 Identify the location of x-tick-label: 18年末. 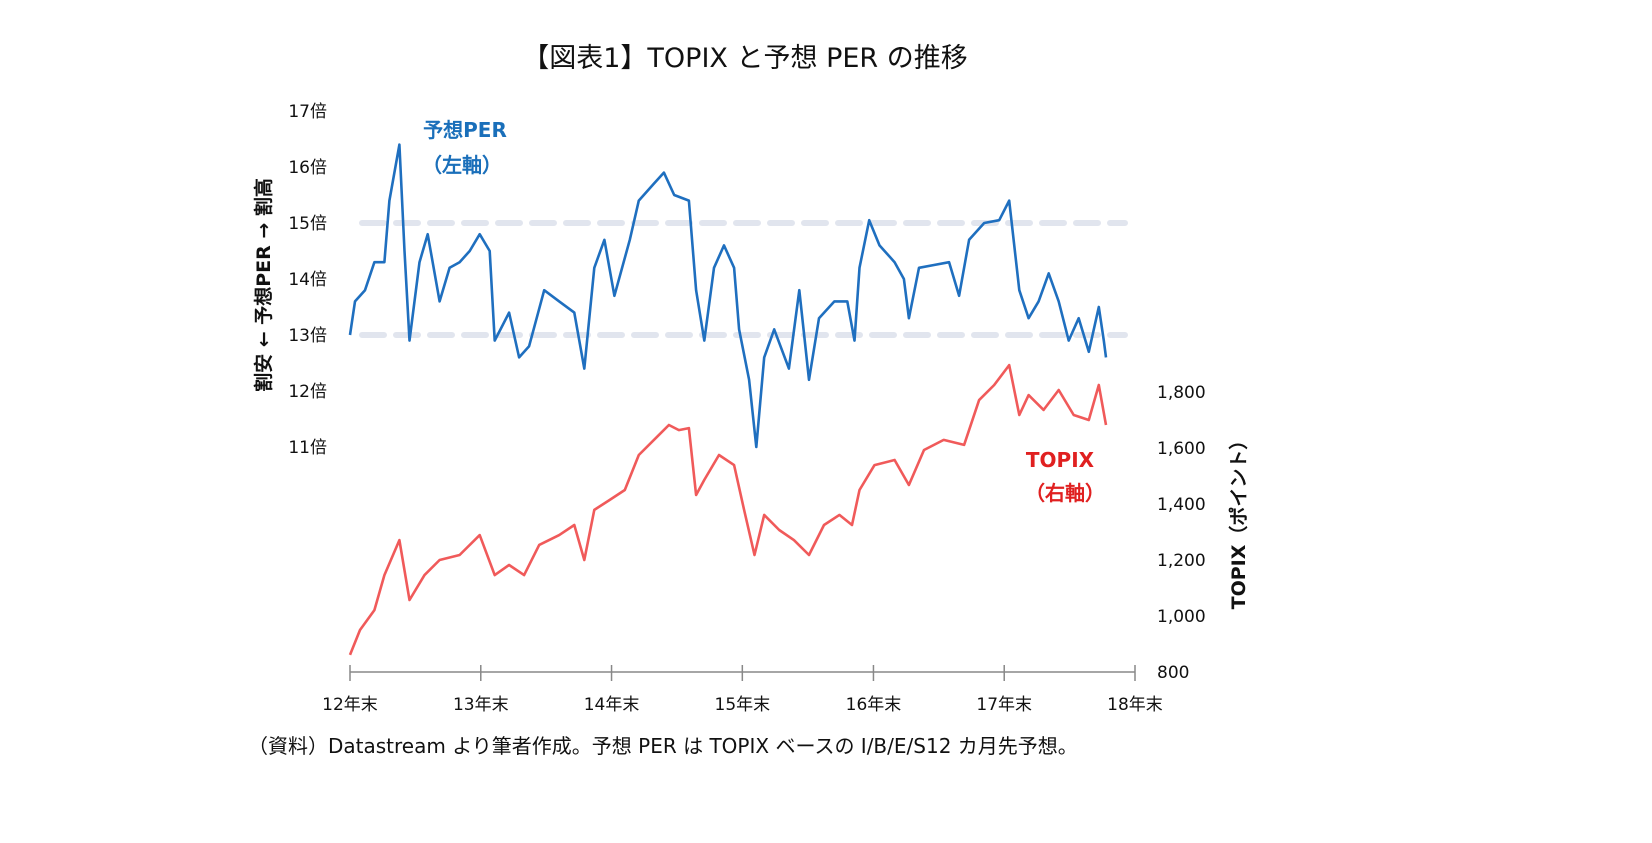
(1135, 705).